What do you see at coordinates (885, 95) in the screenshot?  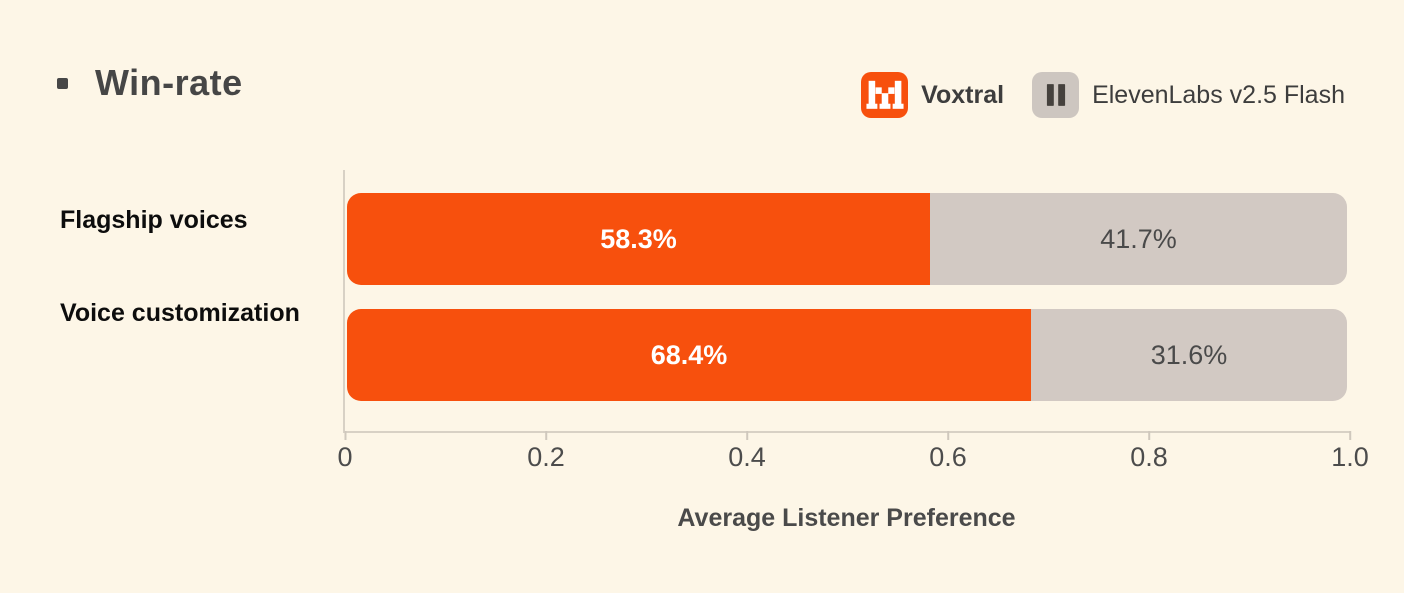 I see `mistral-logo-icon` at bounding box center [885, 95].